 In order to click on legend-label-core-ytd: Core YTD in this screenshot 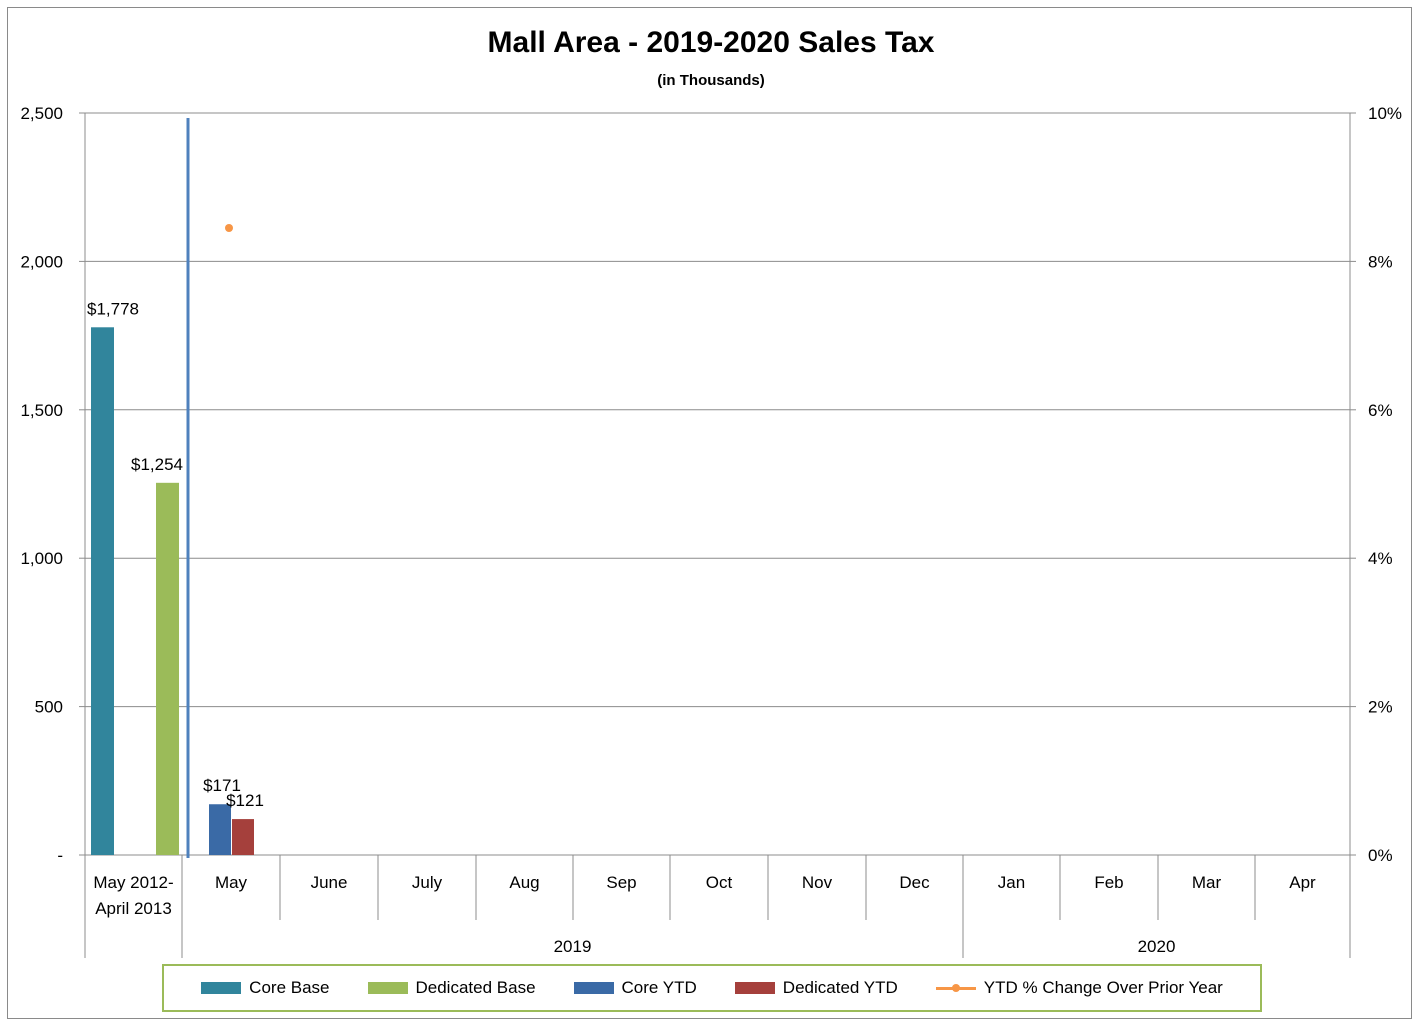, I will do `click(659, 987)`.